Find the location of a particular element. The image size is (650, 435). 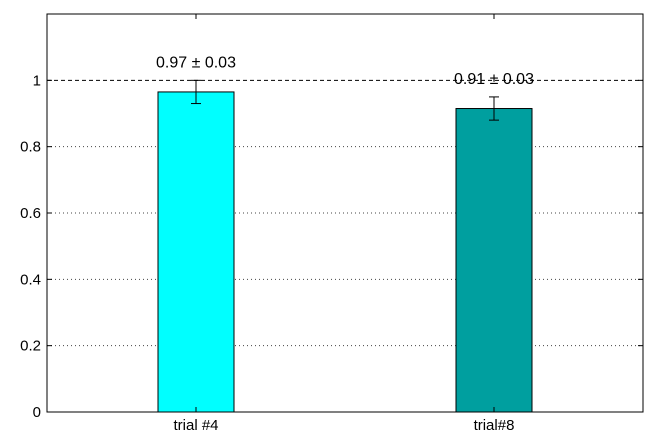

error-bars is located at coordinates (345, 100).